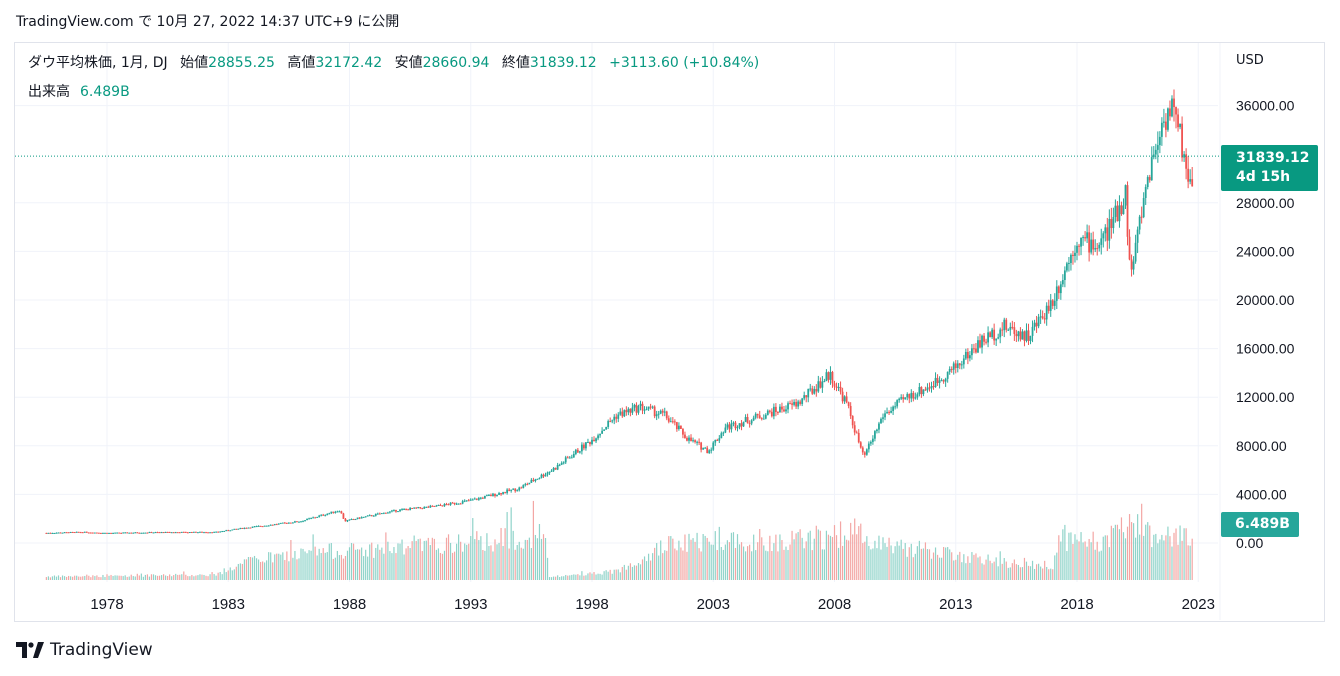  Describe the element at coordinates (1265, 203) in the screenshot. I see `y-tick-label: 28000.00` at that location.